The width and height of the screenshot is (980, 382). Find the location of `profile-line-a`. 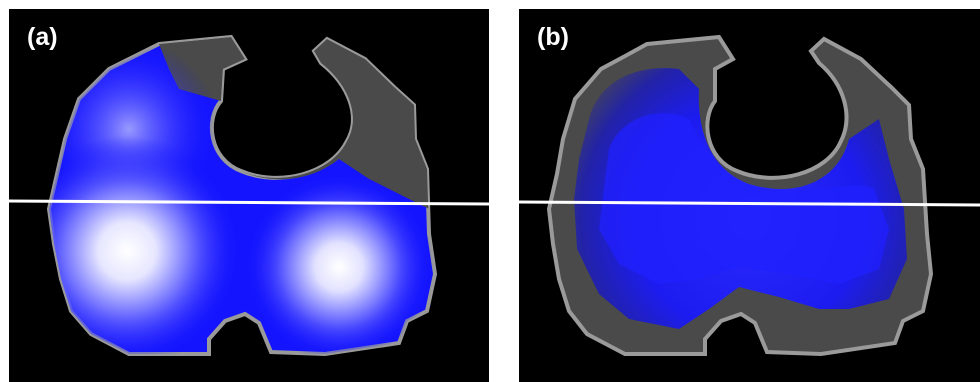

profile-line-a is located at coordinates (249, 202).